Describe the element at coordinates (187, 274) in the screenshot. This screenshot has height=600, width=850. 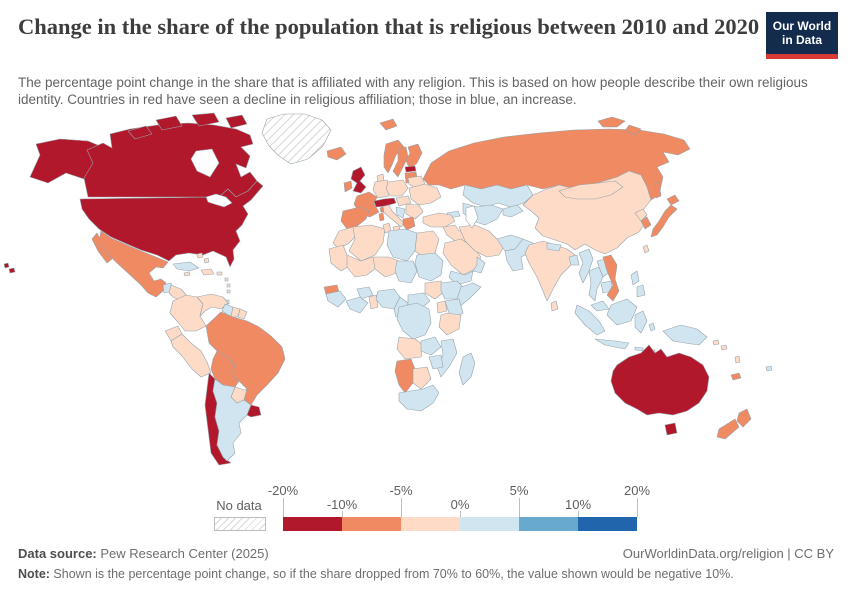
I see `country-jamaica` at that location.